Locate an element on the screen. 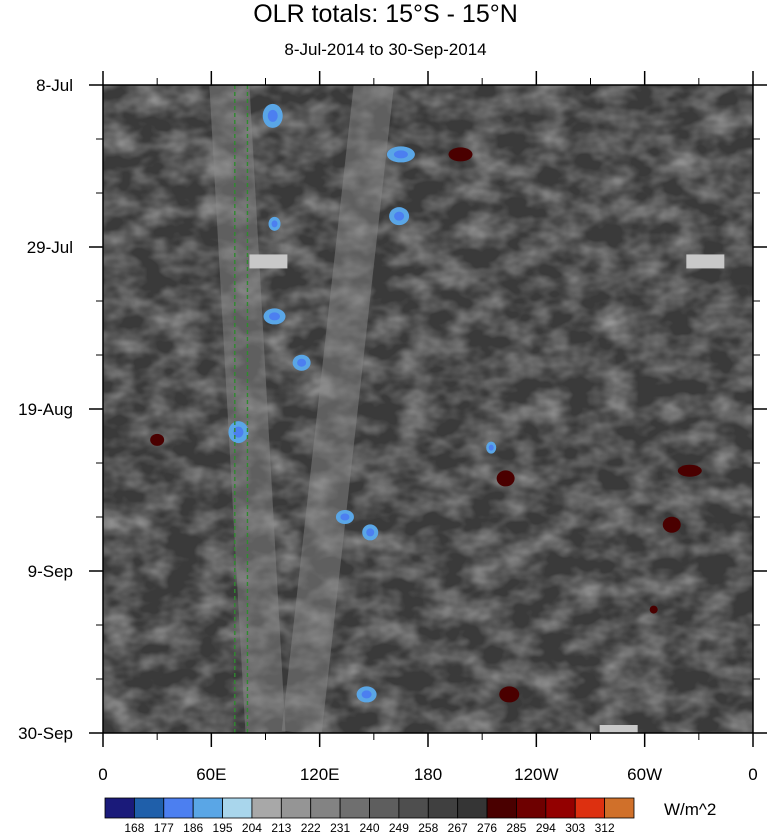 The width and height of the screenshot is (771, 834). colorbar-label: 213 is located at coordinates (281, 827).